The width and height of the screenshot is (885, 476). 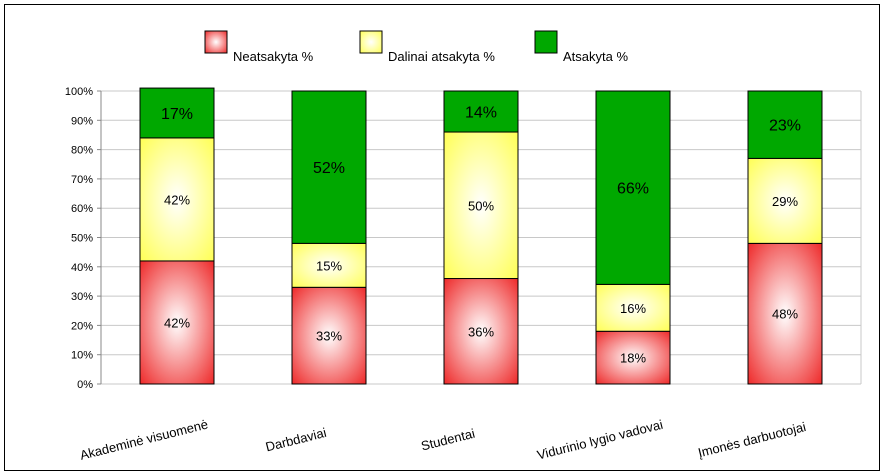 I want to click on bar-segment-atsakyta-darbdaviai, so click(x=329, y=167).